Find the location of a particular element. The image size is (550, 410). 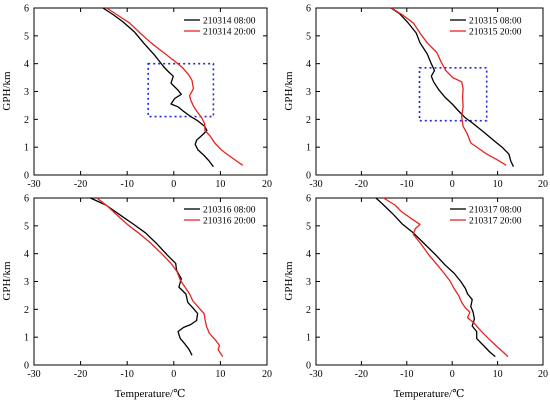

panel-3-series-morning-line is located at coordinates (144, 276).